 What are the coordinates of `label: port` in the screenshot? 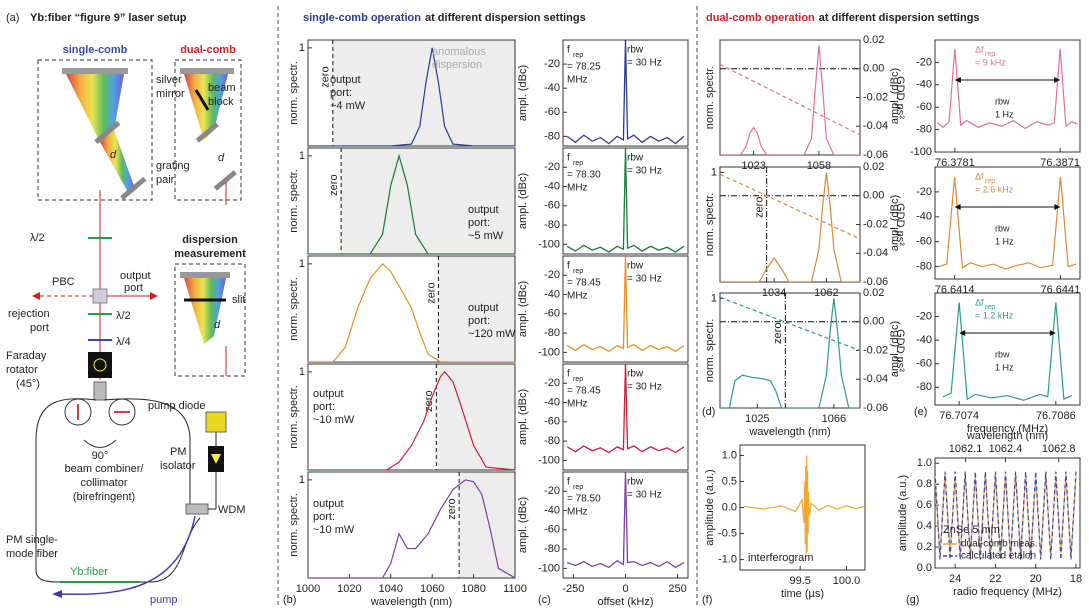 It's located at (39, 328).